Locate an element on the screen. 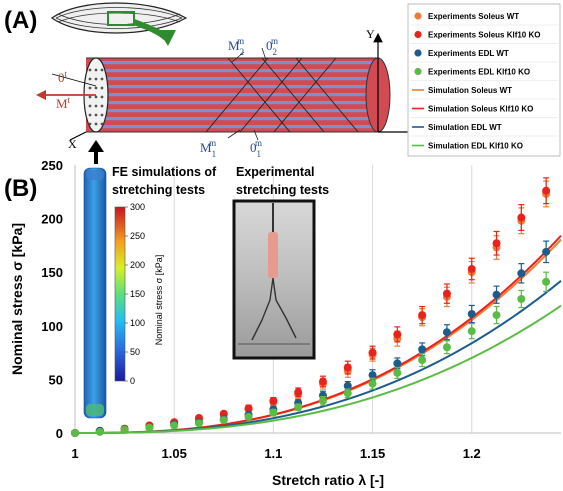 Image resolution: width=563 pixels, height=491 pixels. colorbar-tick-label: 100 is located at coordinates (137, 323).